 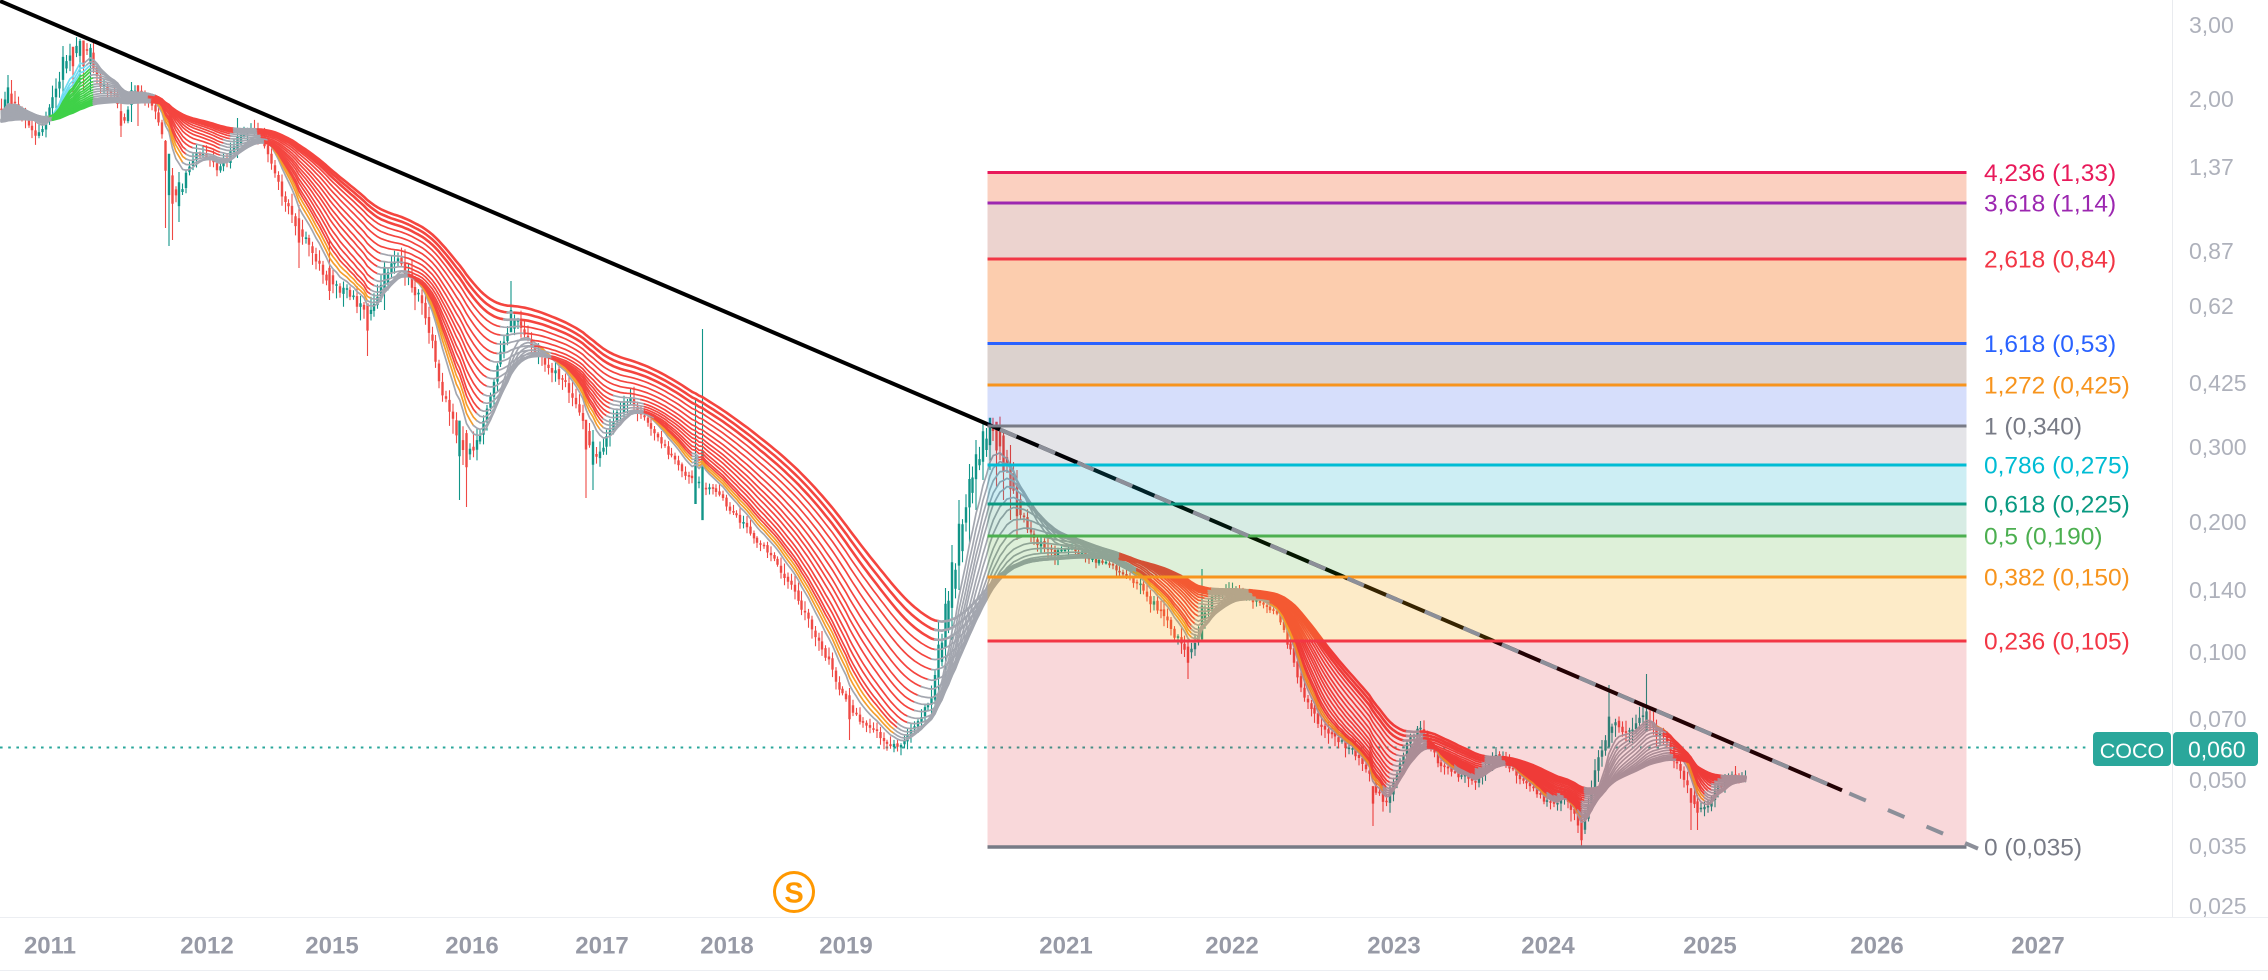 I want to click on svg-text: 0,382 (0,150), so click(x=2057, y=578).